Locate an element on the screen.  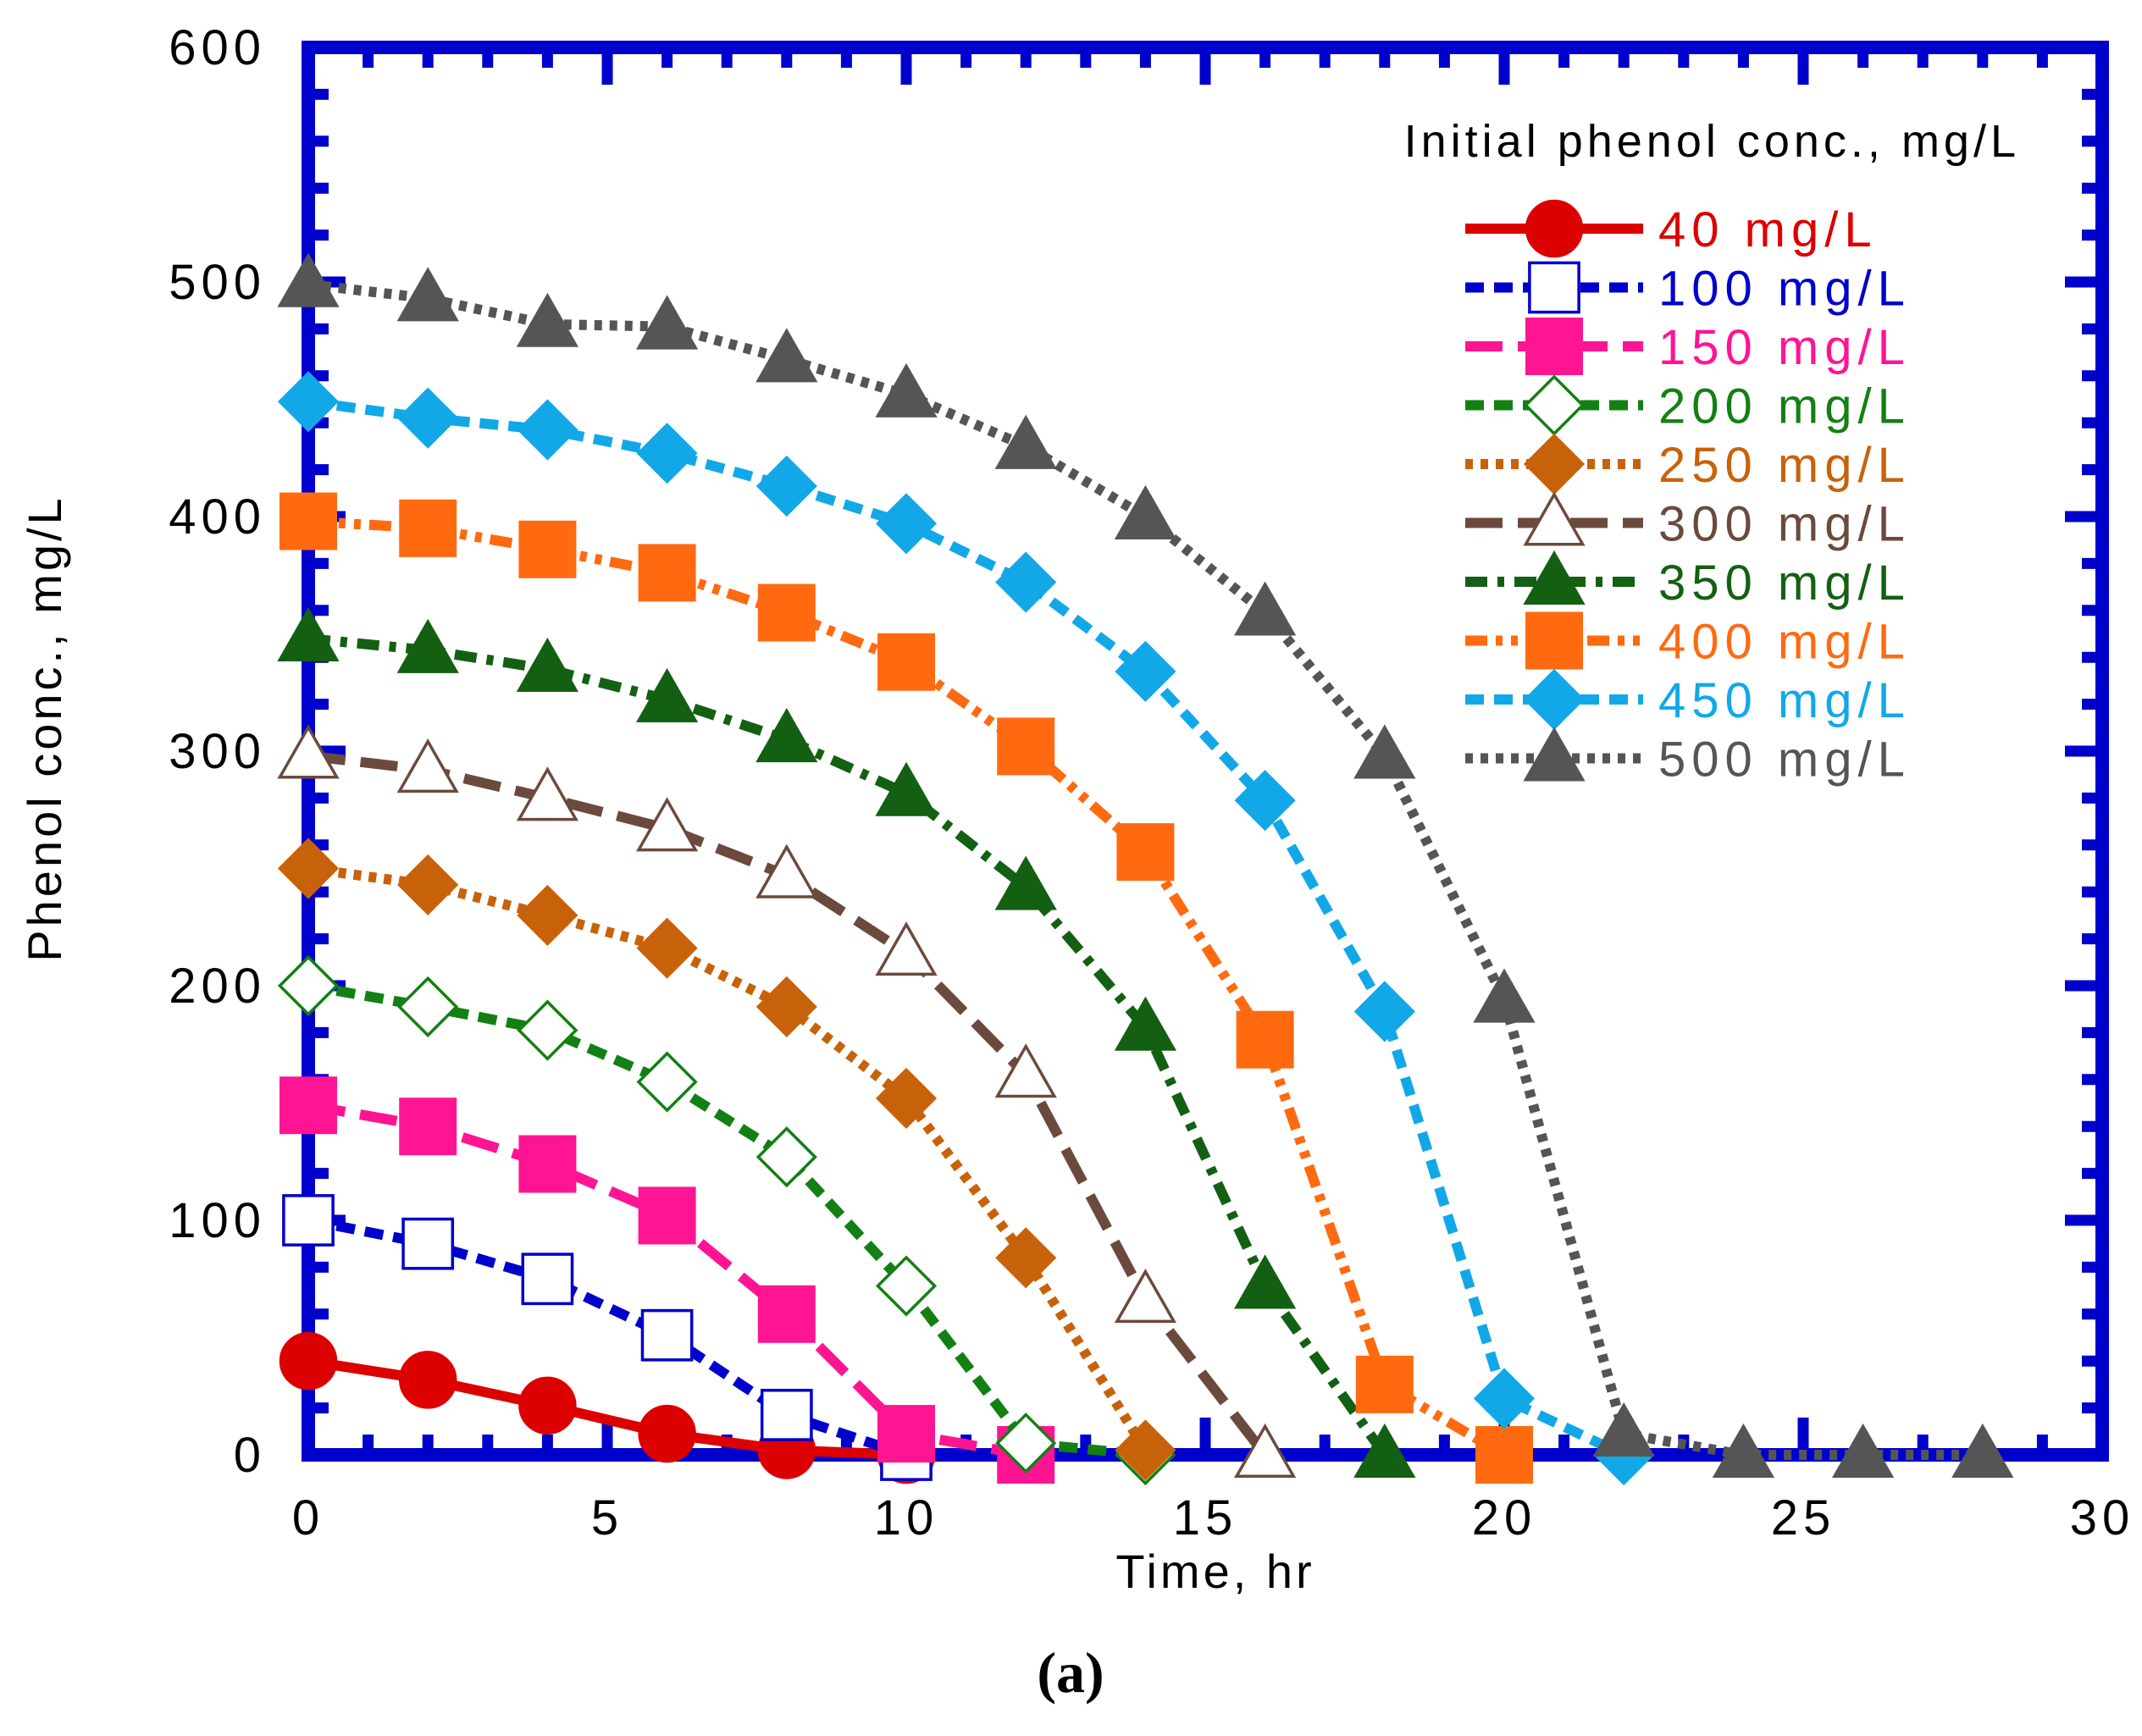
legend-label: 450 mg/L is located at coordinates (1785, 700).